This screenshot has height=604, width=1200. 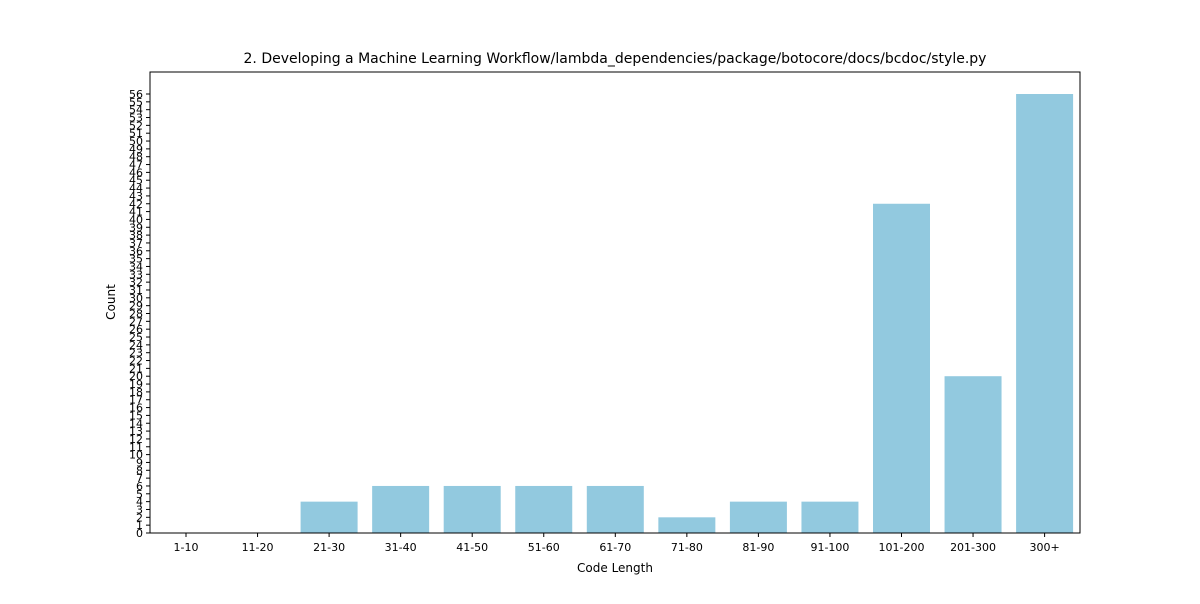 I want to click on y-tick-label: 1, so click(x=139, y=525).